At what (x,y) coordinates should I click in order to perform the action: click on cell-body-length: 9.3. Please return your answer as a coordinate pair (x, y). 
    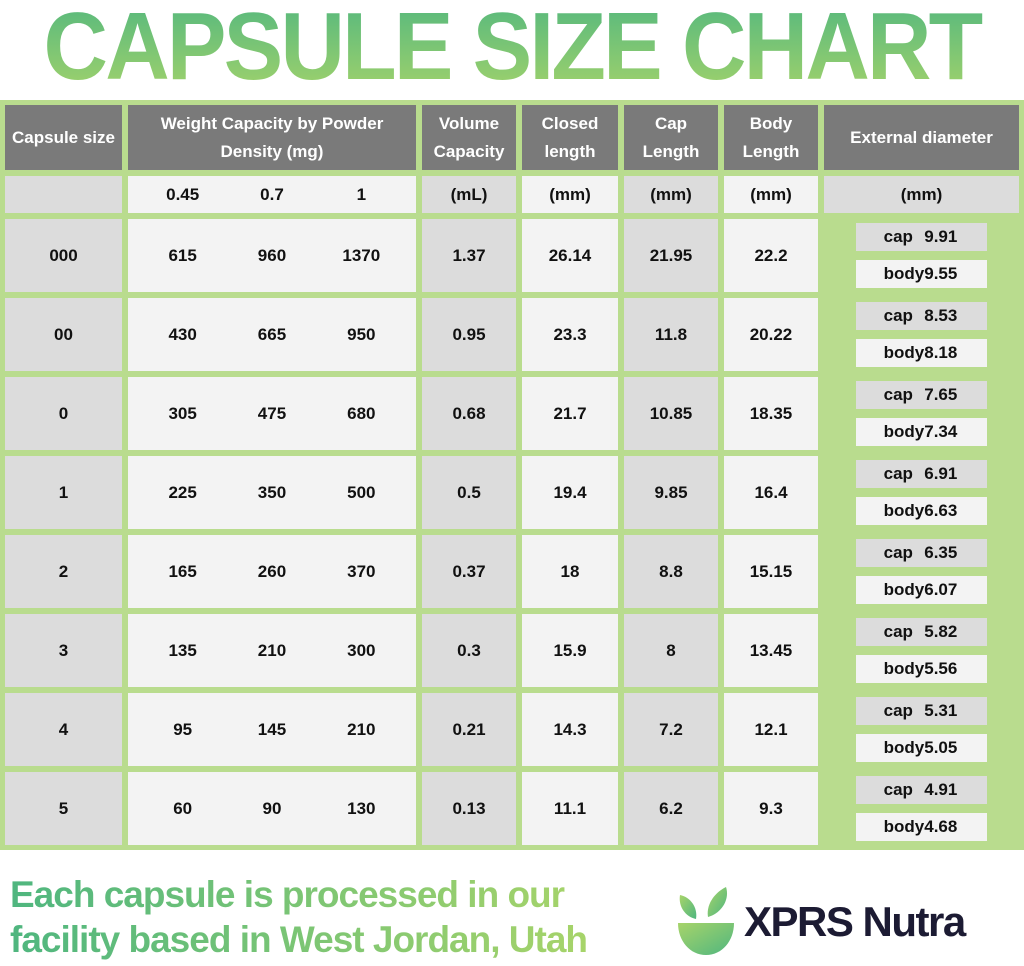
    Looking at the image, I should click on (771, 808).